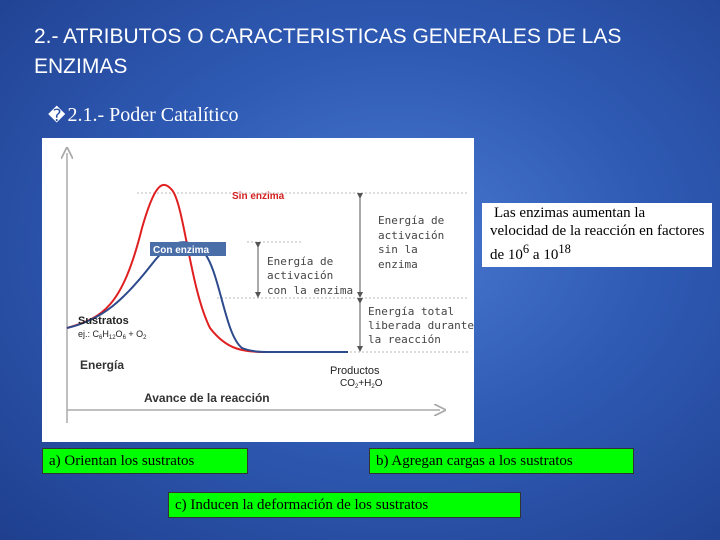  Describe the element at coordinates (404, 339) in the screenshot. I see `label-total-3: la reacción` at that location.